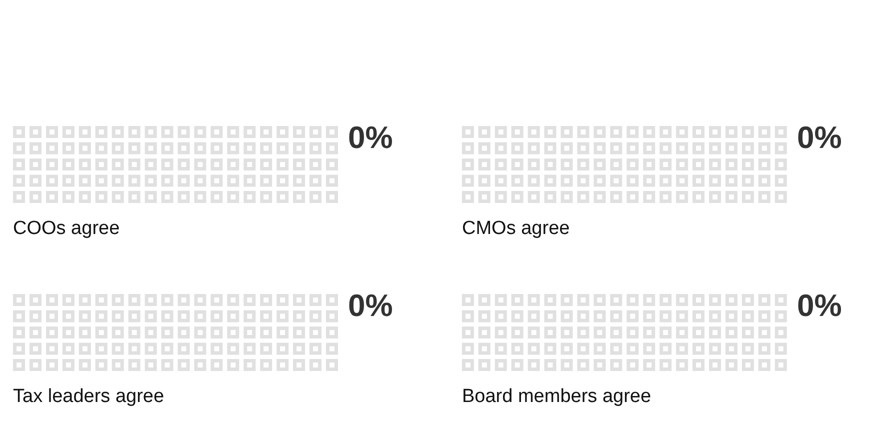  Describe the element at coordinates (88, 396) in the screenshot. I see `text: Tax leaders agree` at that location.